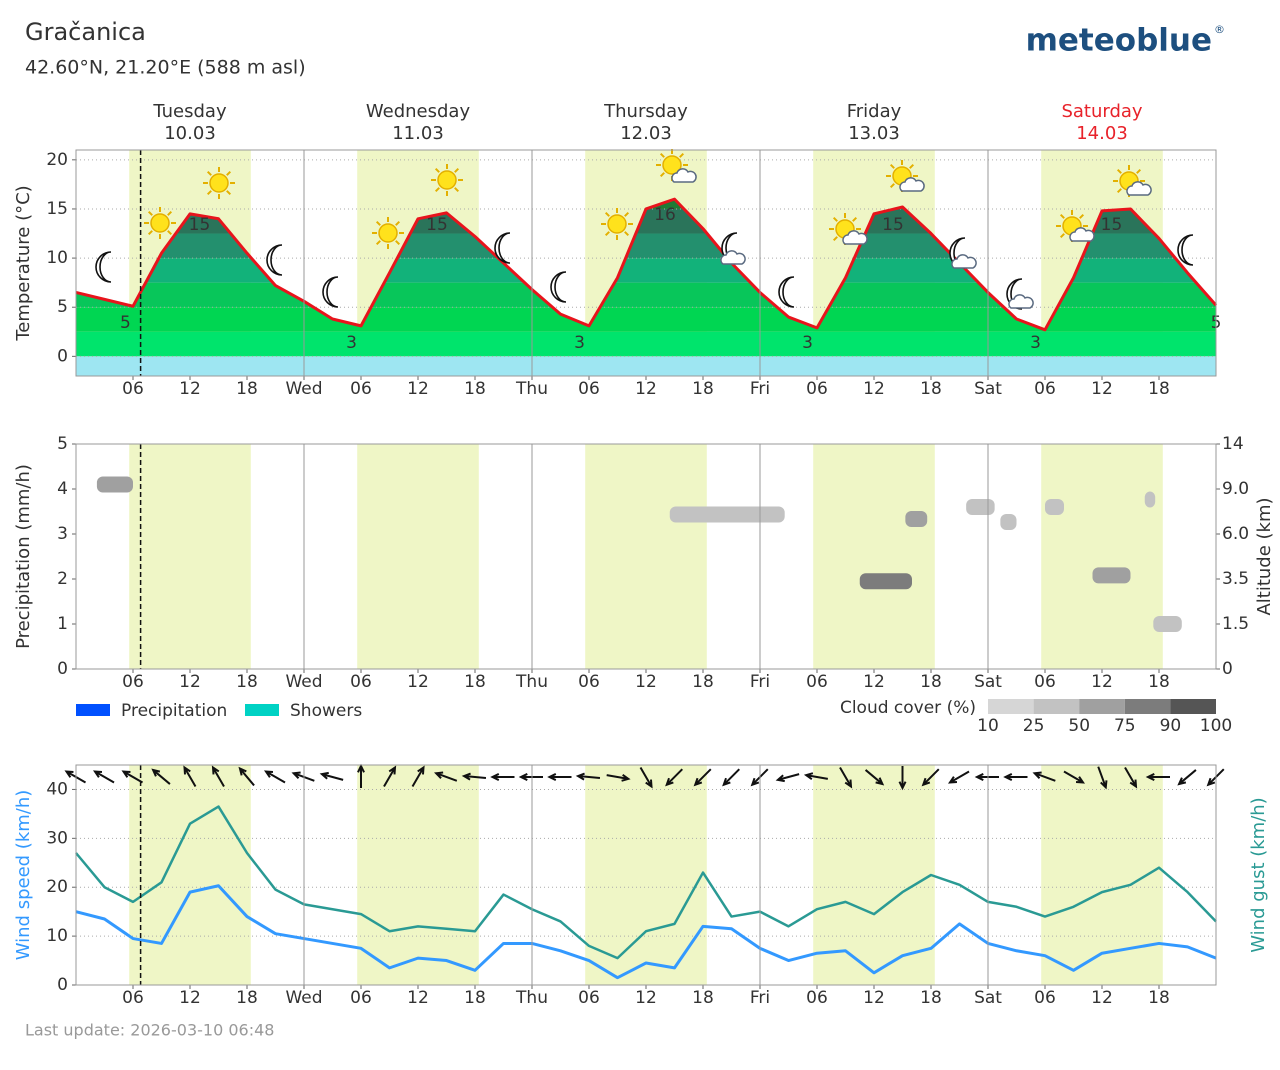 The width and height of the screenshot is (1280, 1070). Describe the element at coordinates (1119, 41) in the screenshot. I see `logo: meteoblue` at that location.